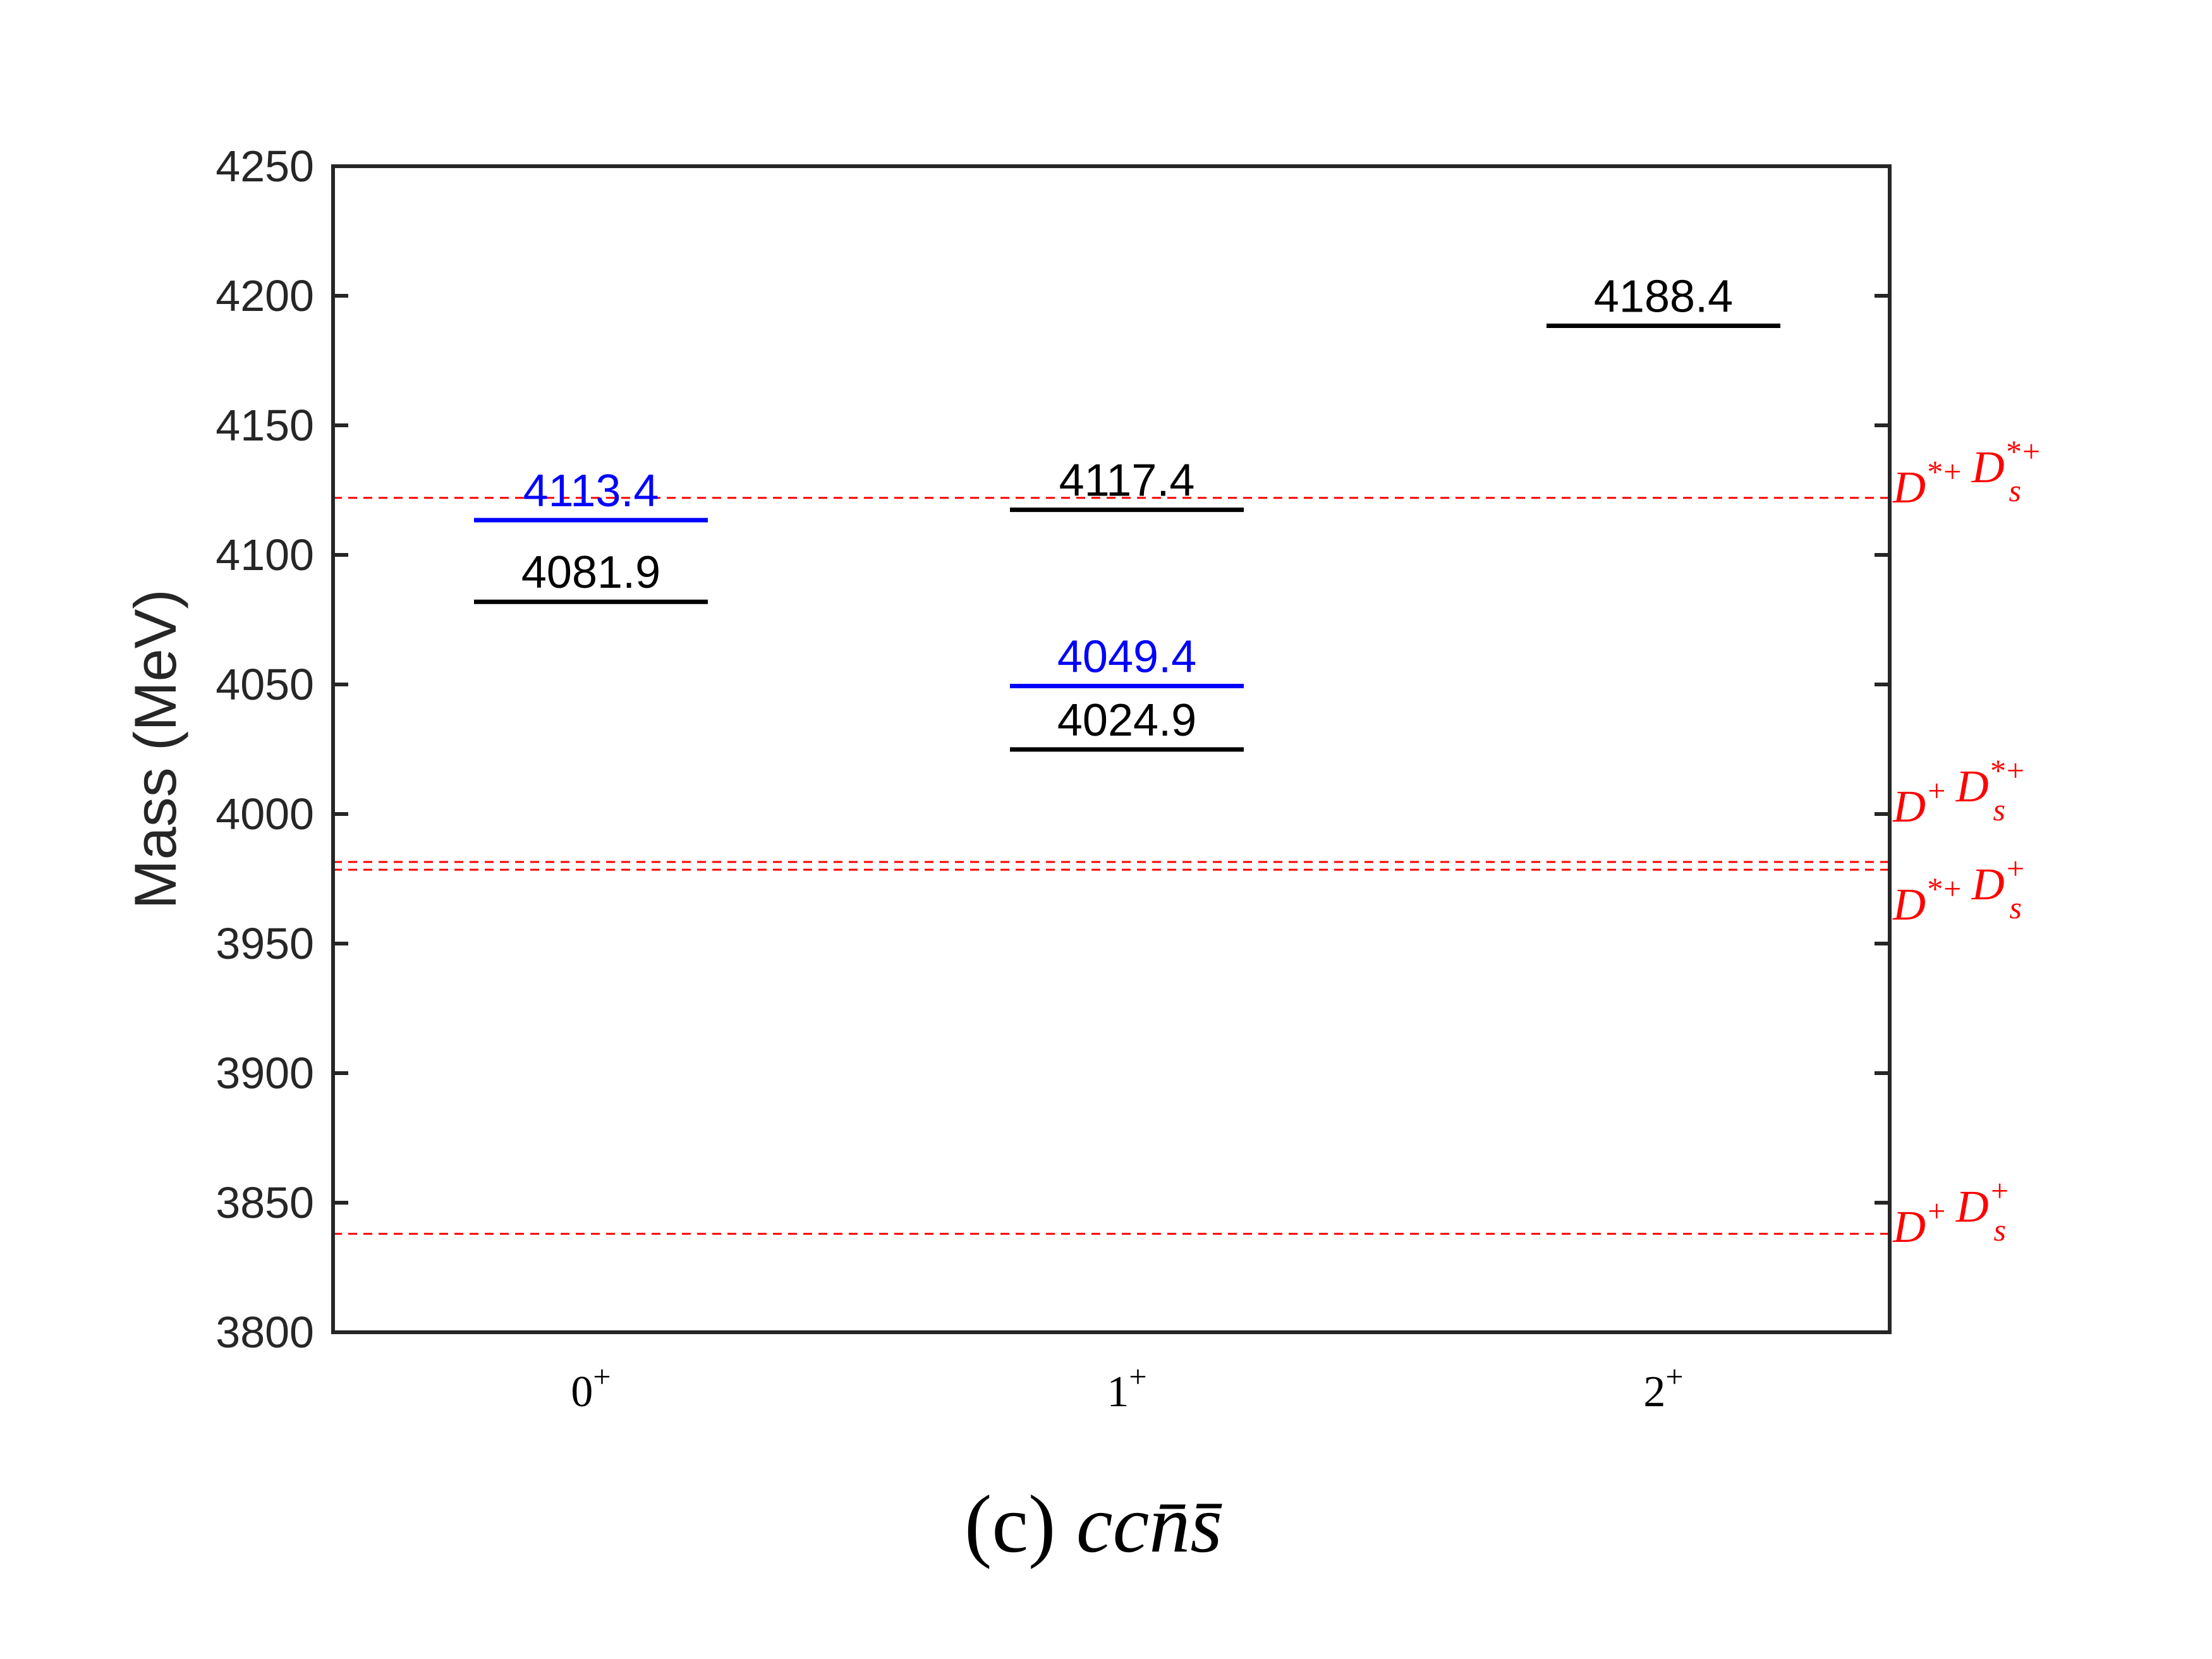 The image size is (2212, 1659). Describe the element at coordinates (265, 943) in the screenshot. I see `y-tick-label: 3950` at that location.